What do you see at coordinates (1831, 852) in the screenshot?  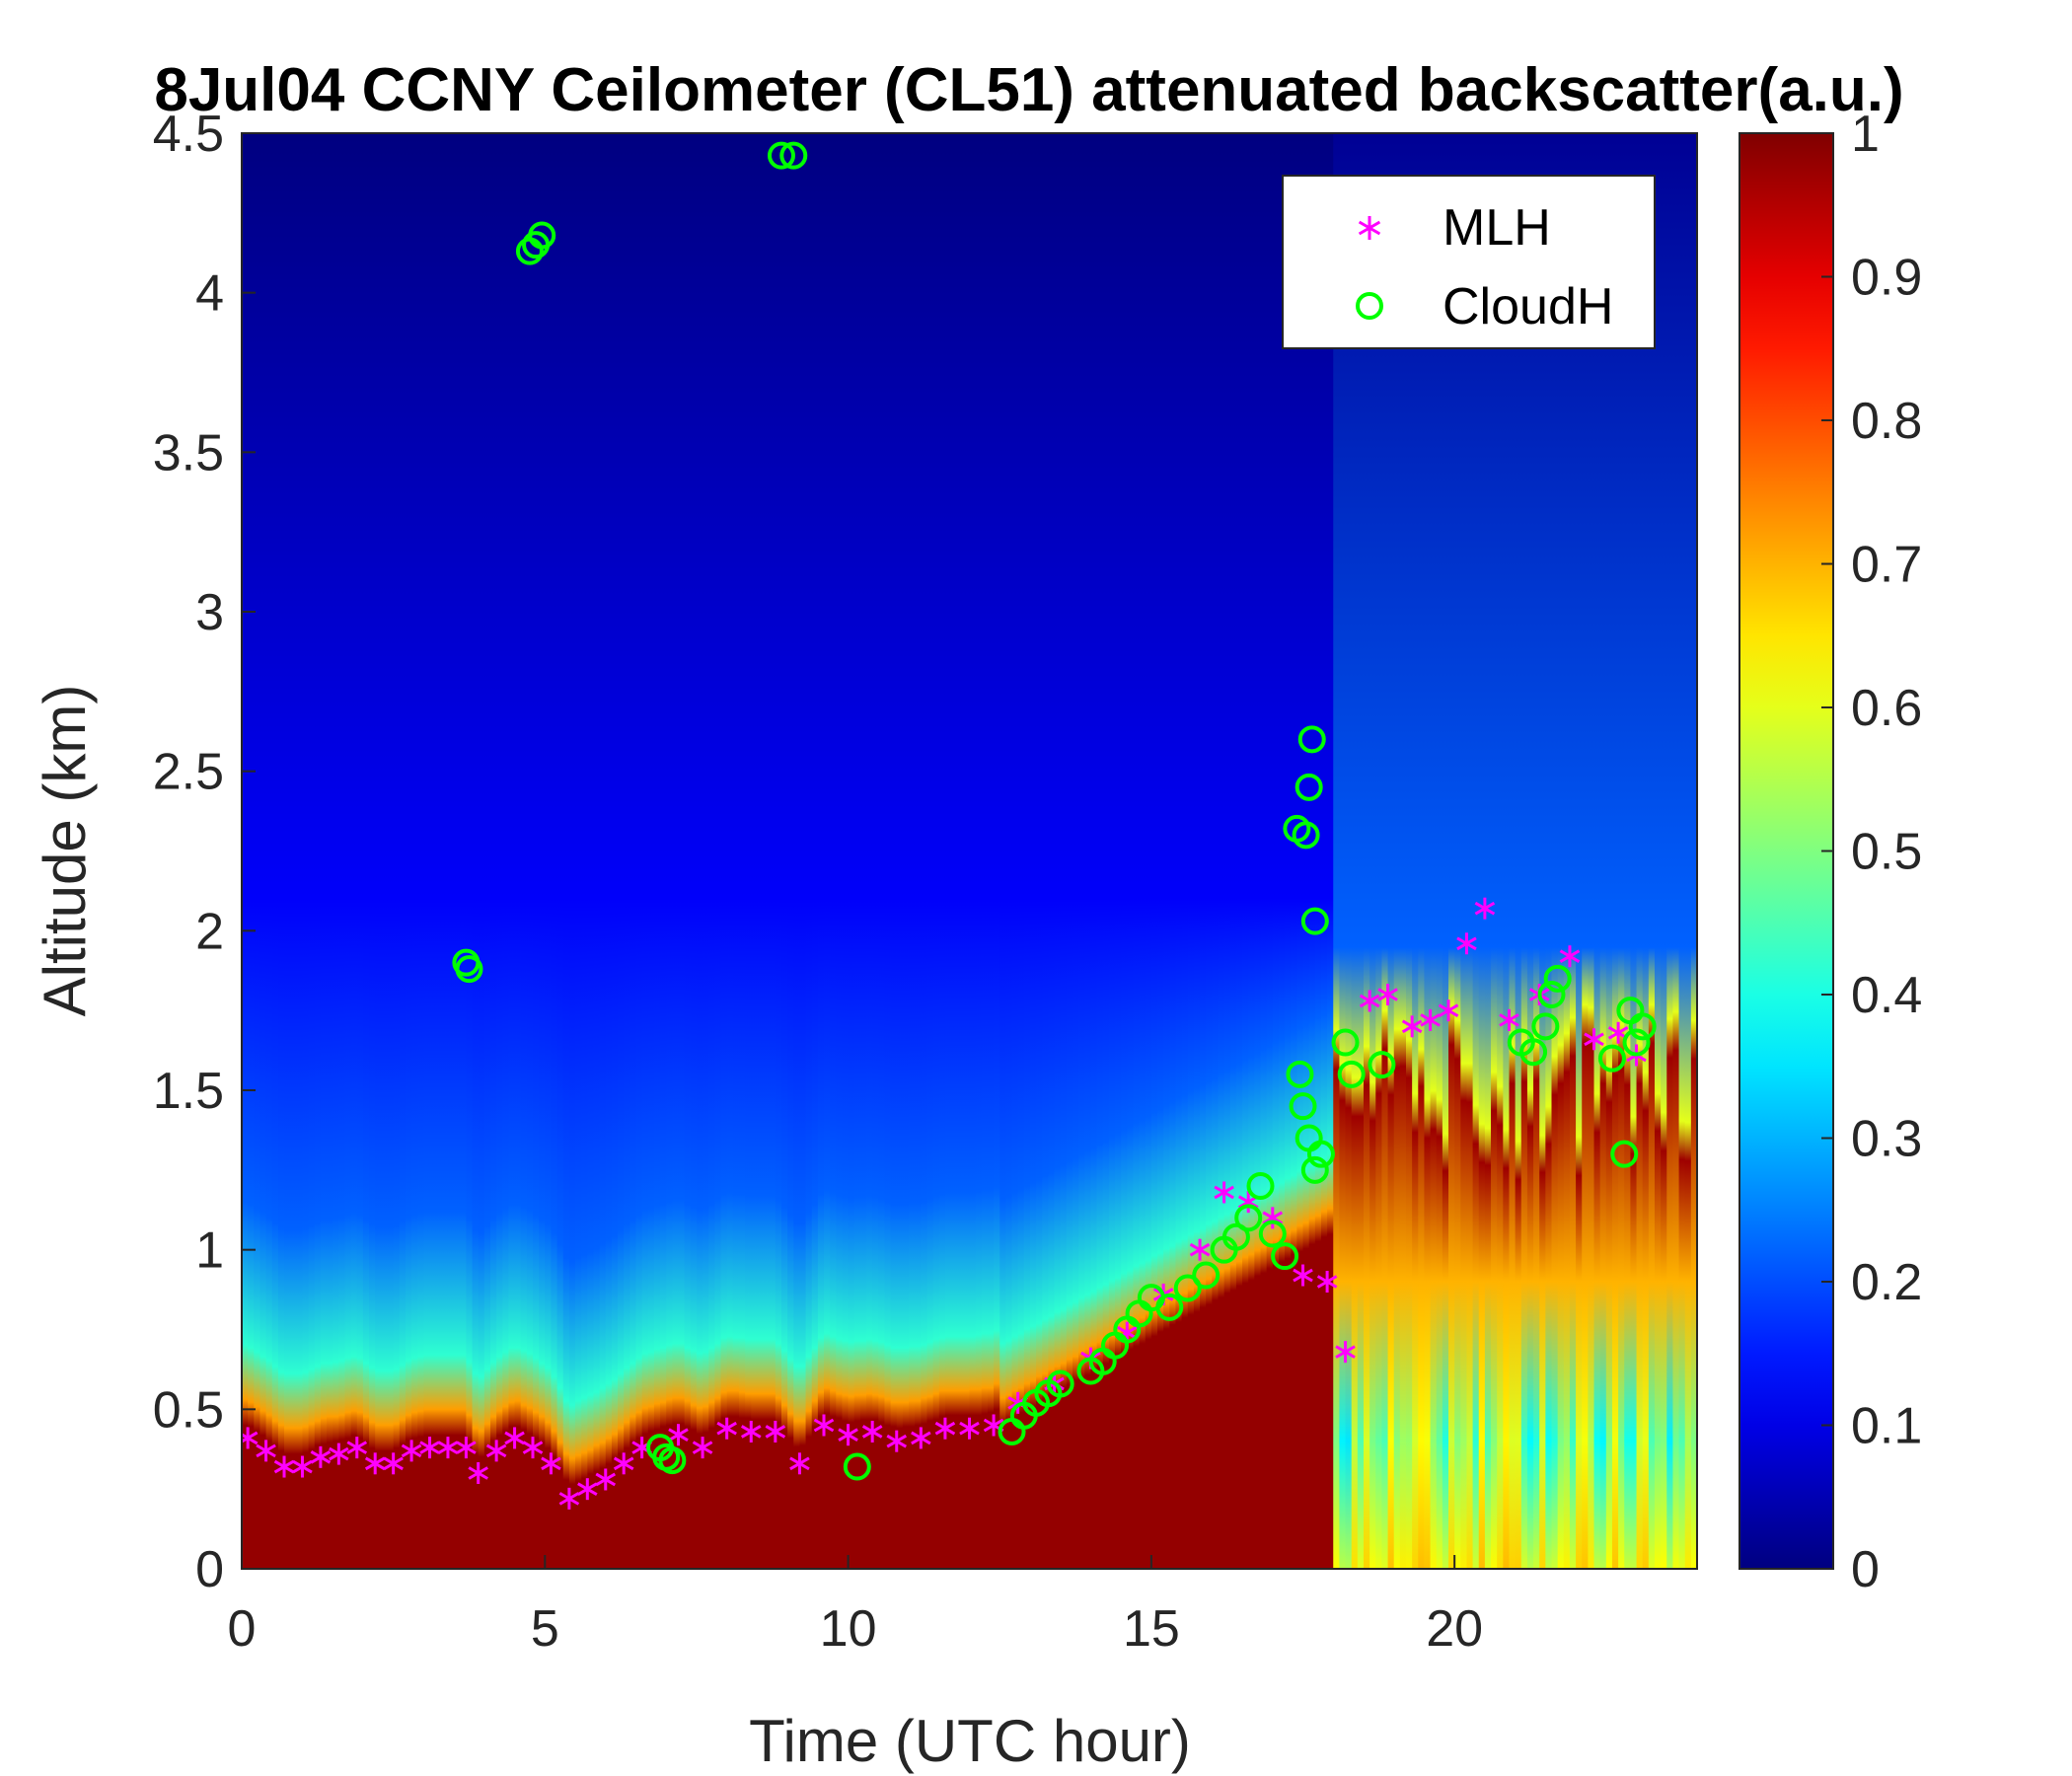 I see `colorbar: 0 0.1 0.2 0.3 0.4 0.5 0.6 0.7 0.8 0.9 1` at bounding box center [1831, 852].